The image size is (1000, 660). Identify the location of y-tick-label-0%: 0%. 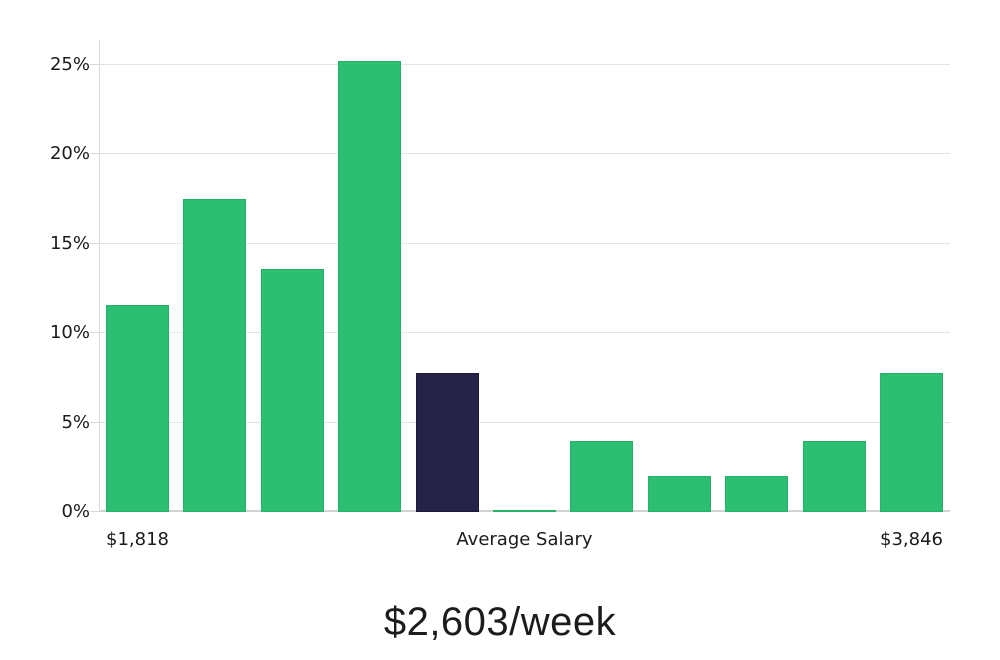
(75, 511).